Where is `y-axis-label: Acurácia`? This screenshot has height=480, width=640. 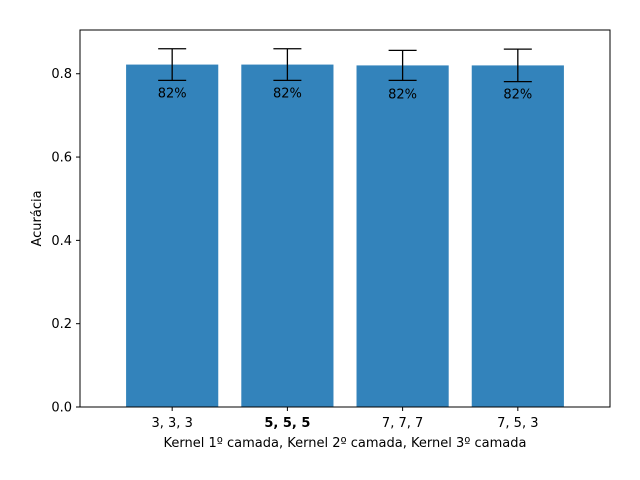 y-axis-label: Acurácia is located at coordinates (37, 218).